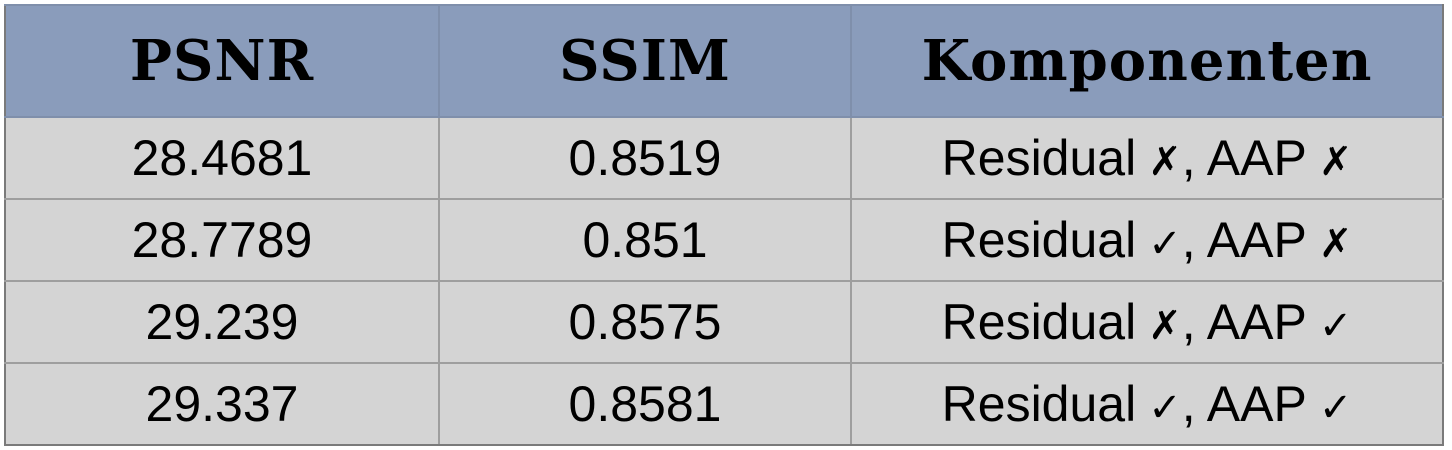  What do you see at coordinates (1147, 240) in the screenshot?
I see `components-cell: Residual ✓, AAP ✗` at bounding box center [1147, 240].